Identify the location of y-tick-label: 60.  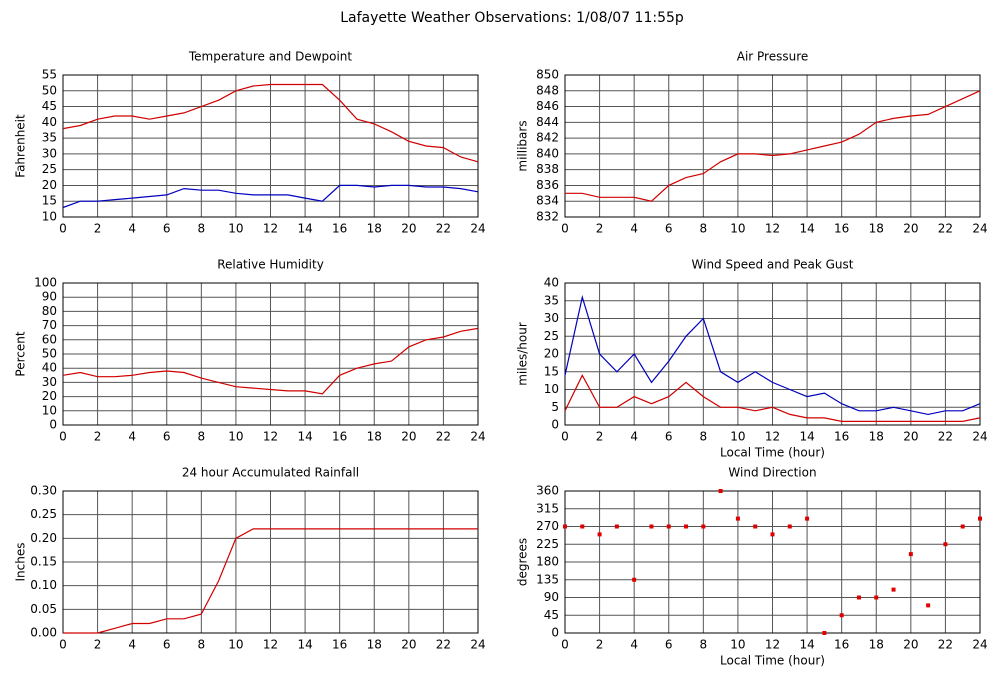
(49, 339).